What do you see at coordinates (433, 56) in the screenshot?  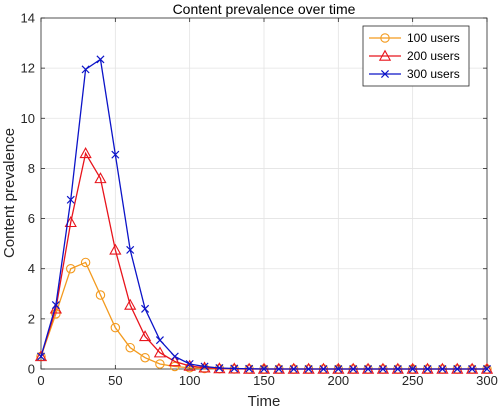 I see `legend-label: 200 users` at bounding box center [433, 56].